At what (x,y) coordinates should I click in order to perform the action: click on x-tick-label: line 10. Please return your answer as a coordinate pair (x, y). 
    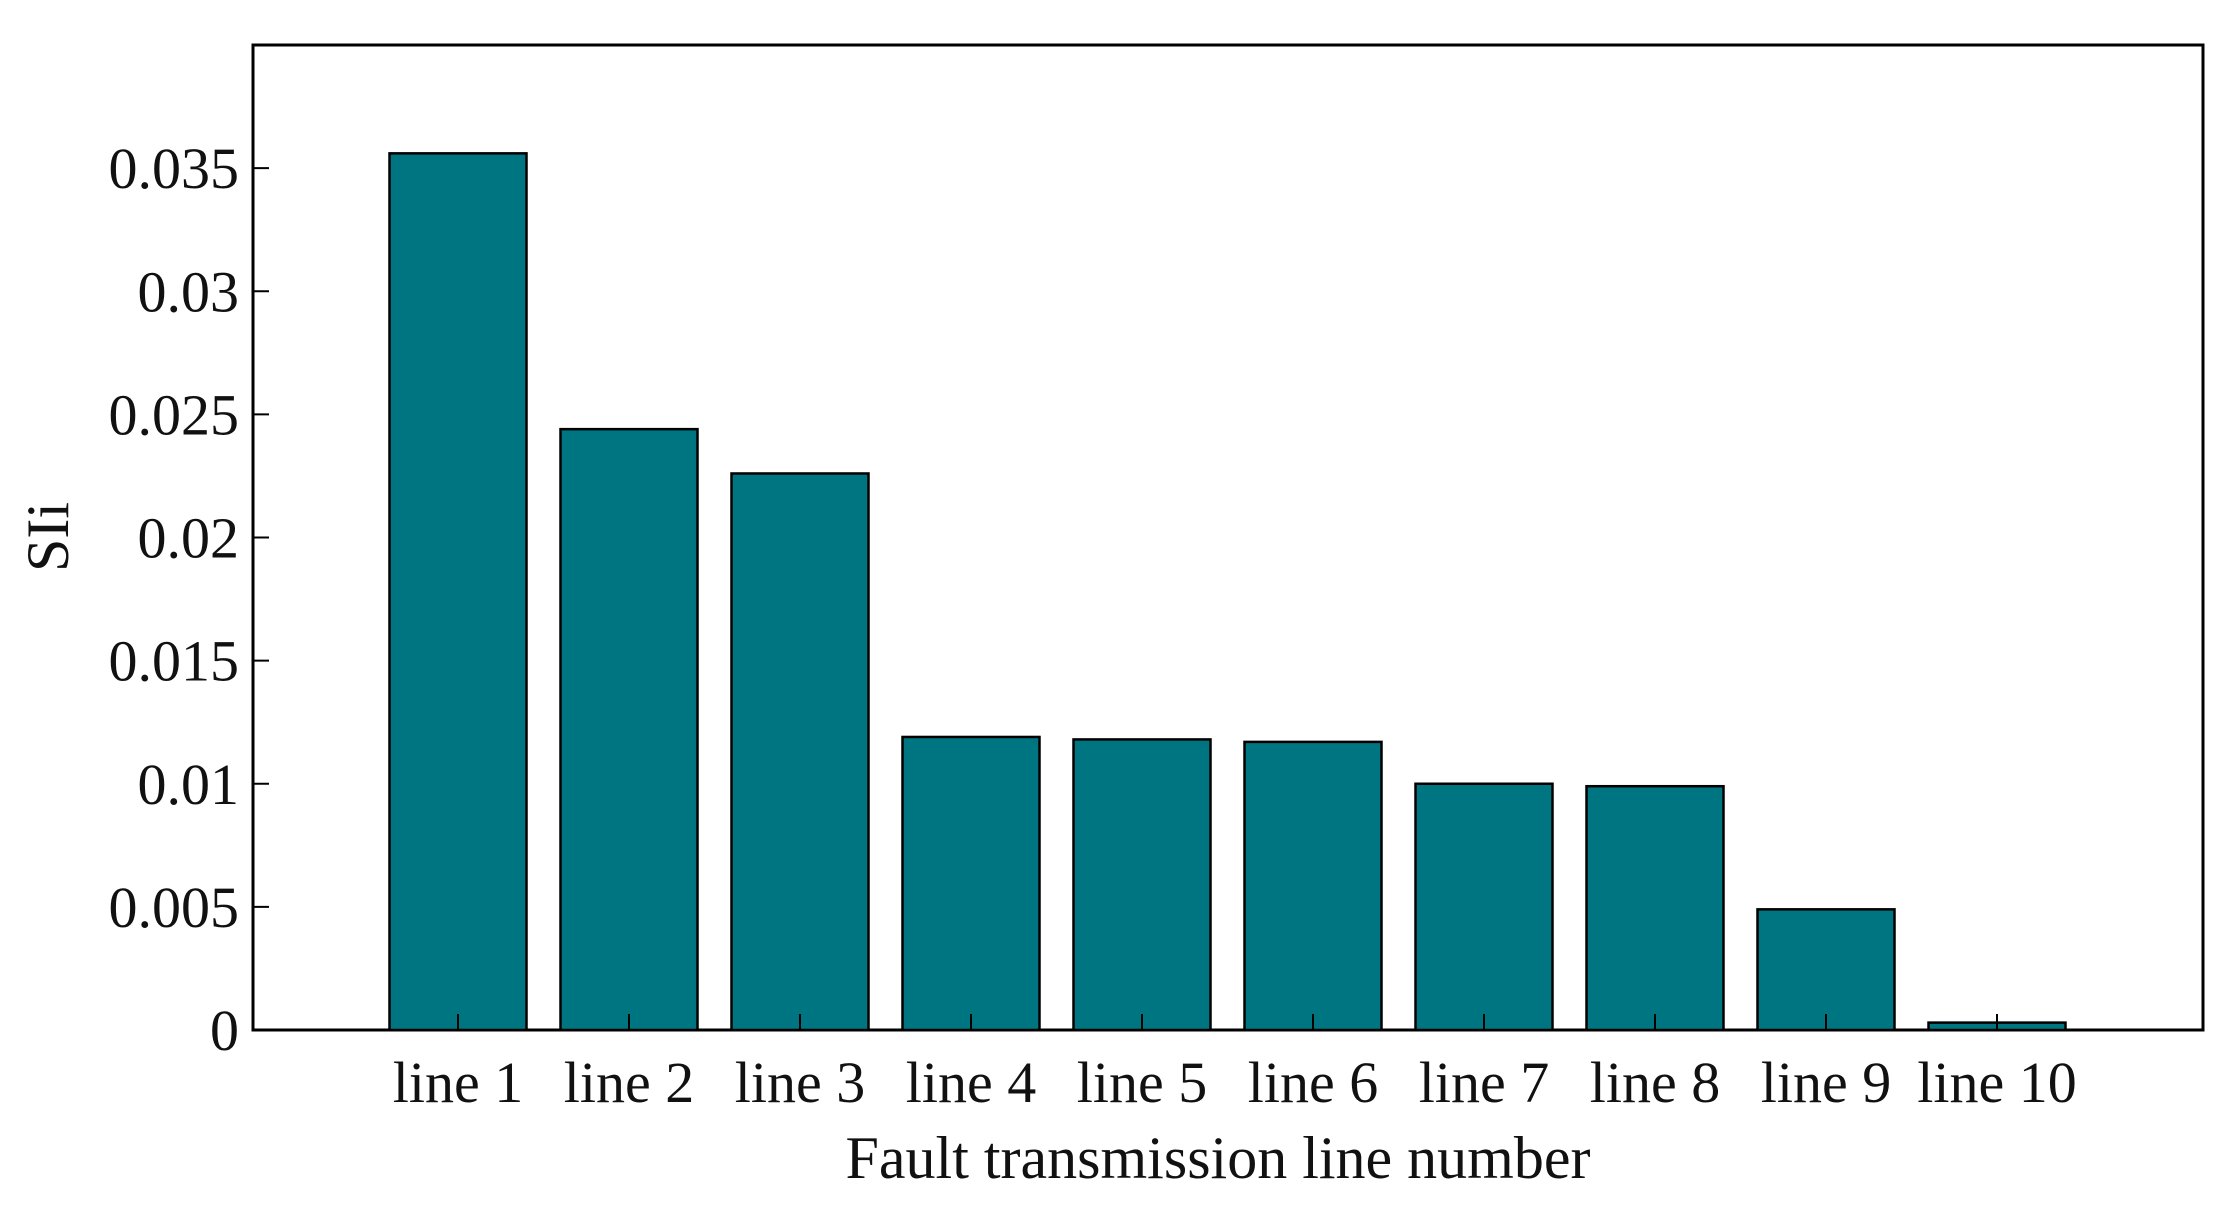
    Looking at the image, I should click on (1996, 1082).